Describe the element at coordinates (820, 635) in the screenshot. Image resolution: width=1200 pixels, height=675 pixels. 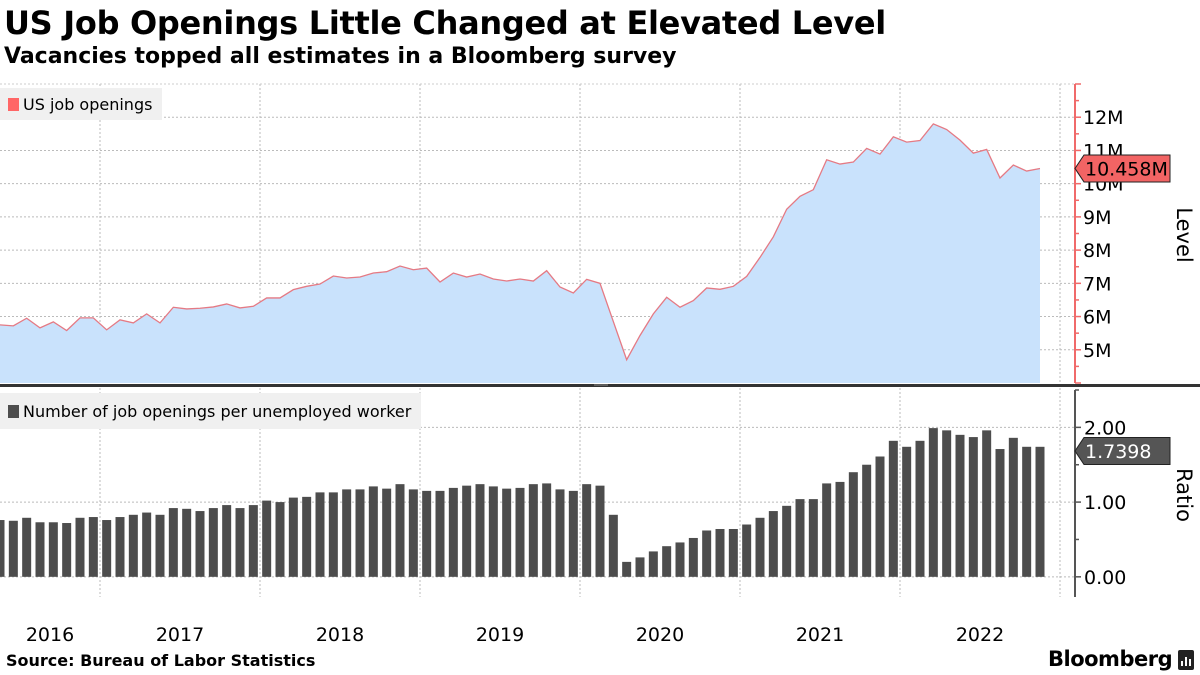
I see `x-tick-label-2021: 2021` at that location.